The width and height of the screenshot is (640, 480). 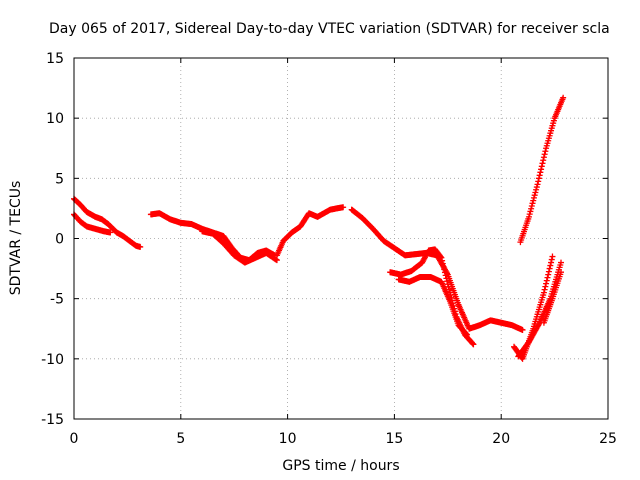 What do you see at coordinates (608, 439) in the screenshot?
I see `x-tick-label: 25` at bounding box center [608, 439].